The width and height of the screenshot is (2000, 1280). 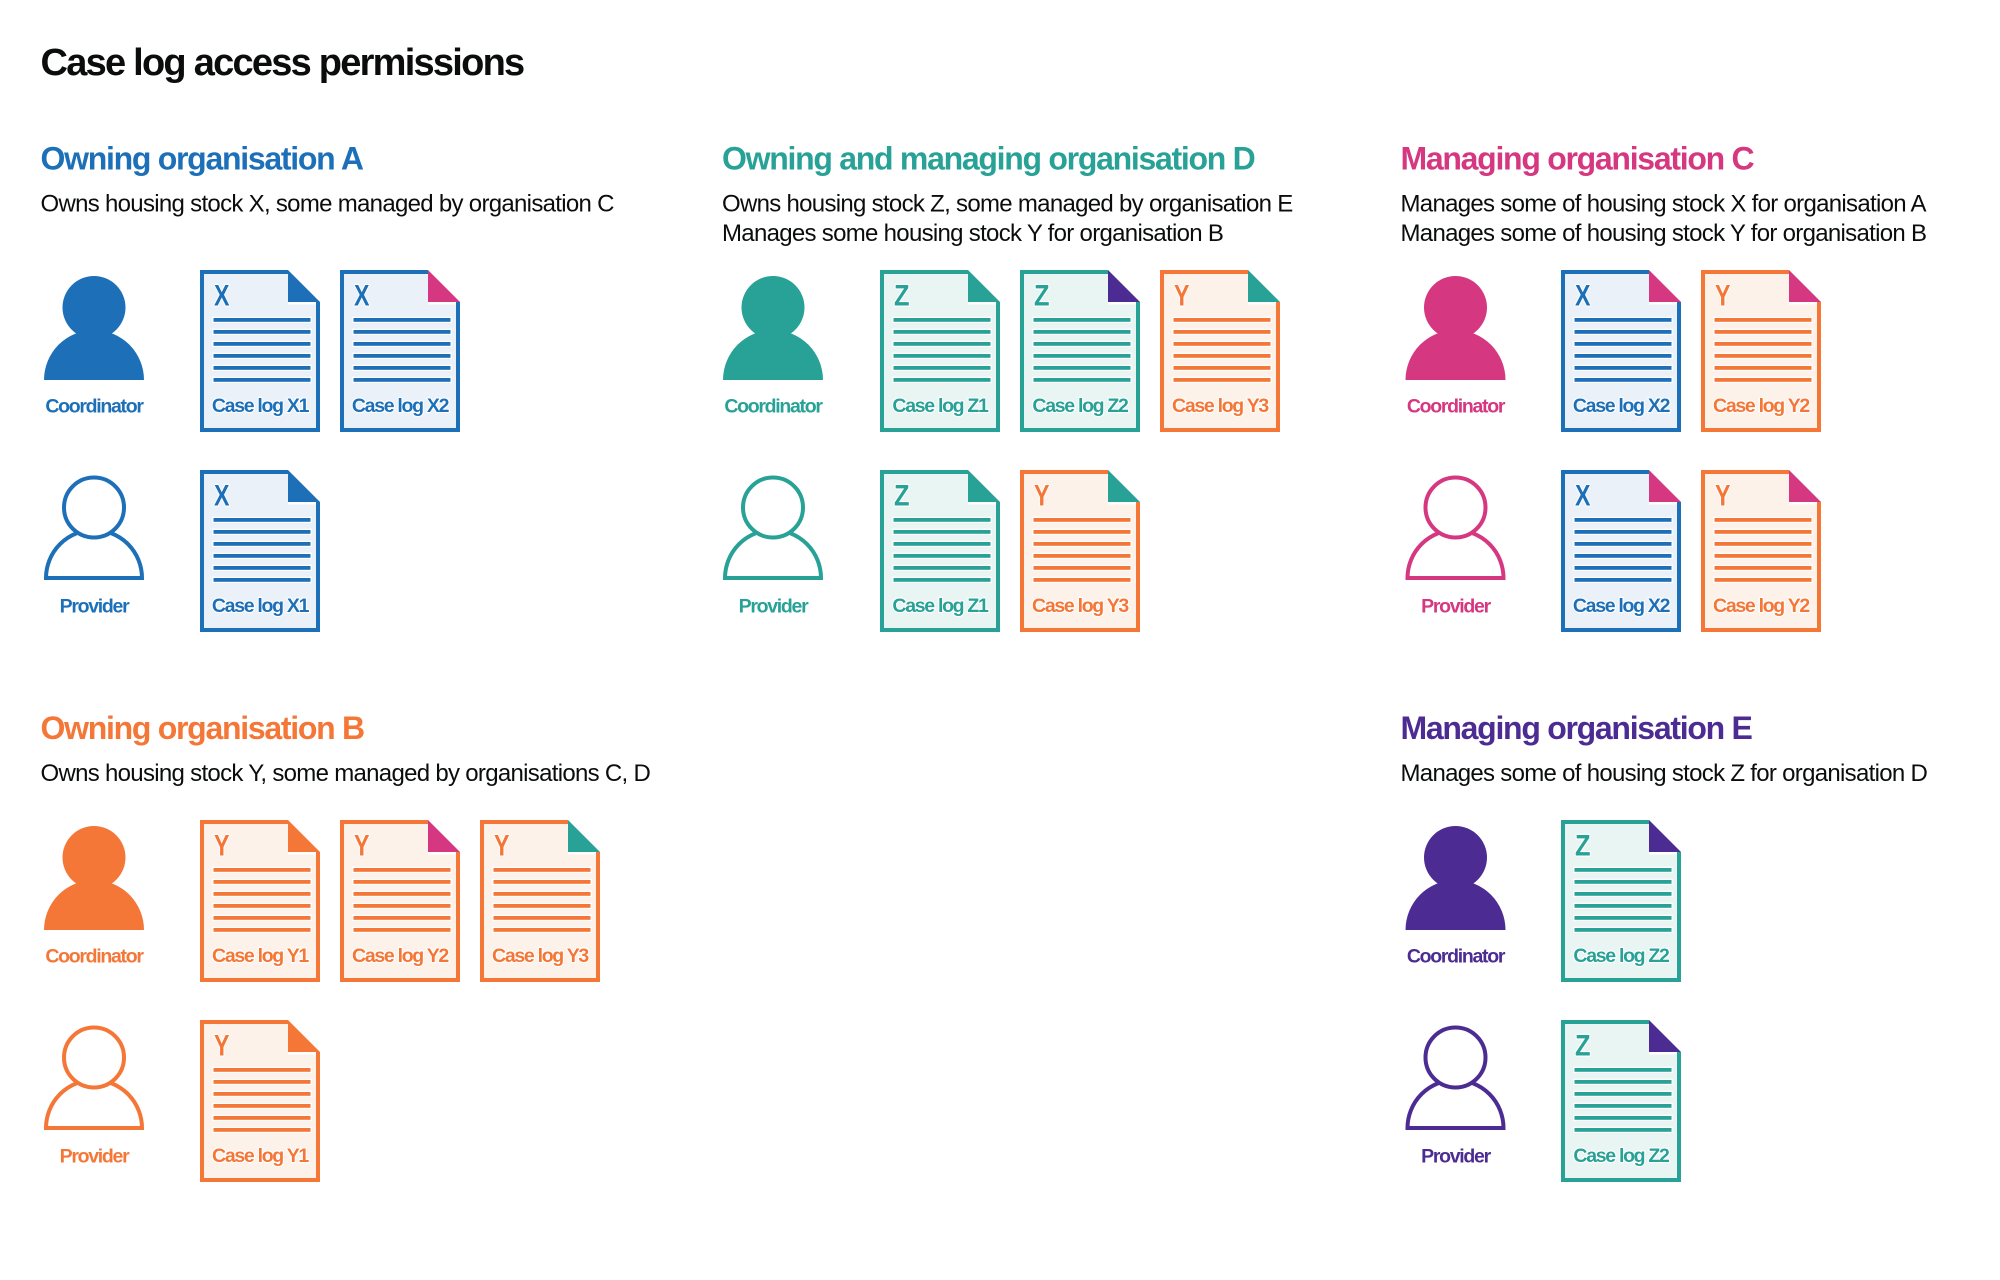 I want to click on svg-text: Owning organisation B, so click(x=203, y=728).